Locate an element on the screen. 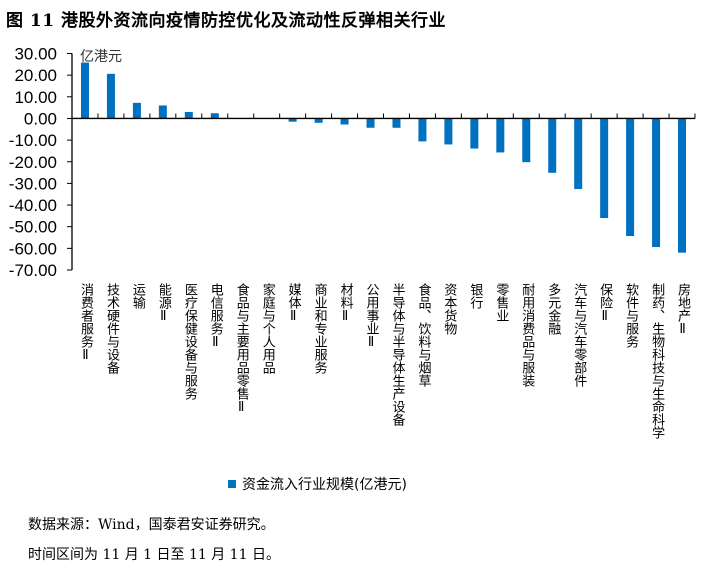  y-tick-label: -70.00 is located at coordinates (33, 270).